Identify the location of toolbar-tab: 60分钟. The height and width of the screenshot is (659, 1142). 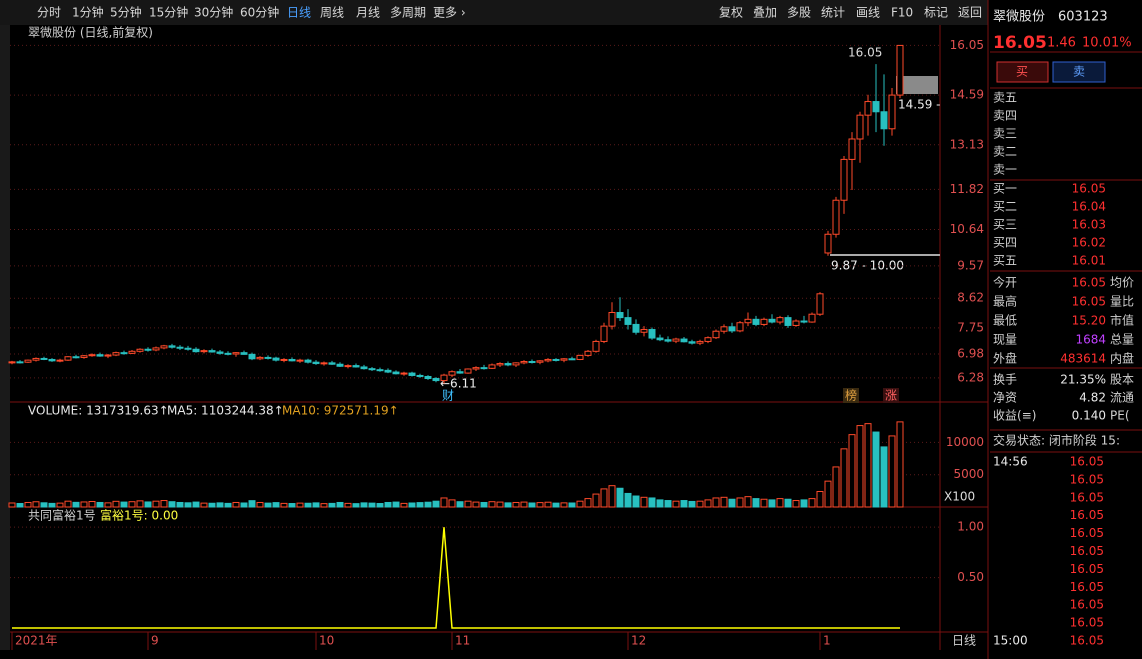
(259, 12).